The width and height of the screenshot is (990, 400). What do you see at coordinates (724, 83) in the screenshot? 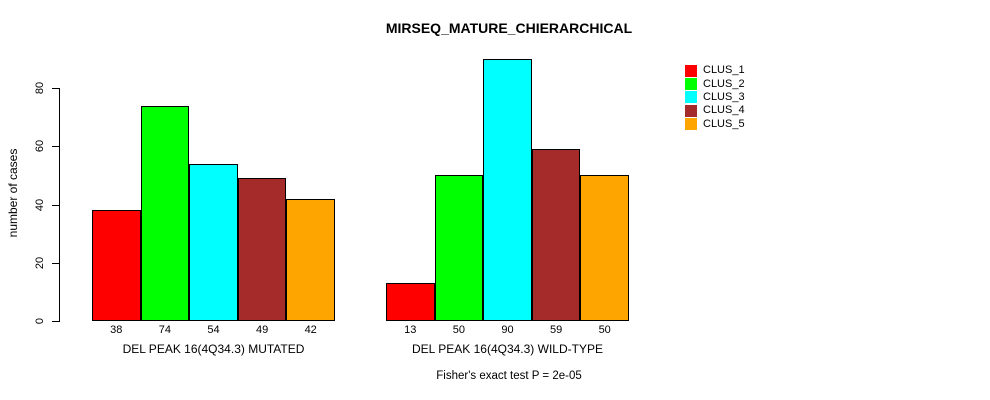
I see `legend-label: CLUS_2` at bounding box center [724, 83].